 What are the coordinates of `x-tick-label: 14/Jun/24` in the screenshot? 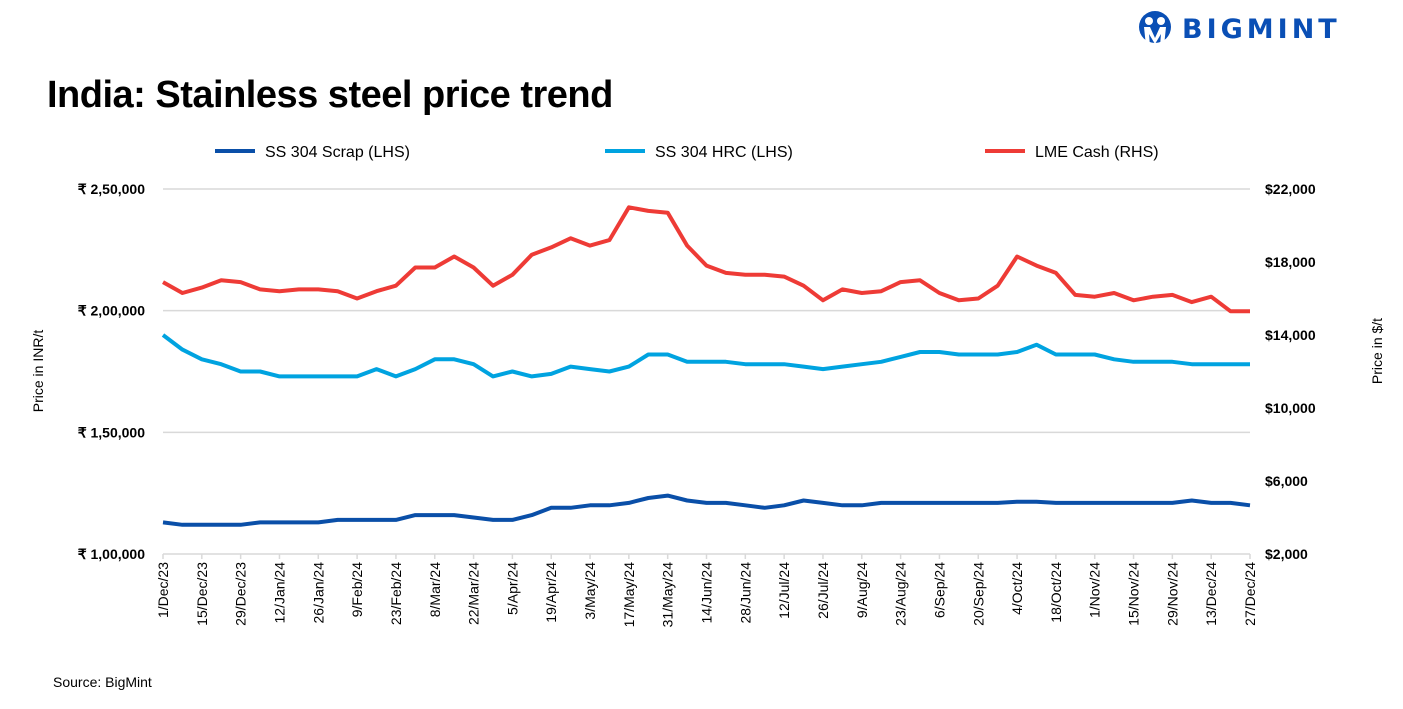 It's located at (707, 593).